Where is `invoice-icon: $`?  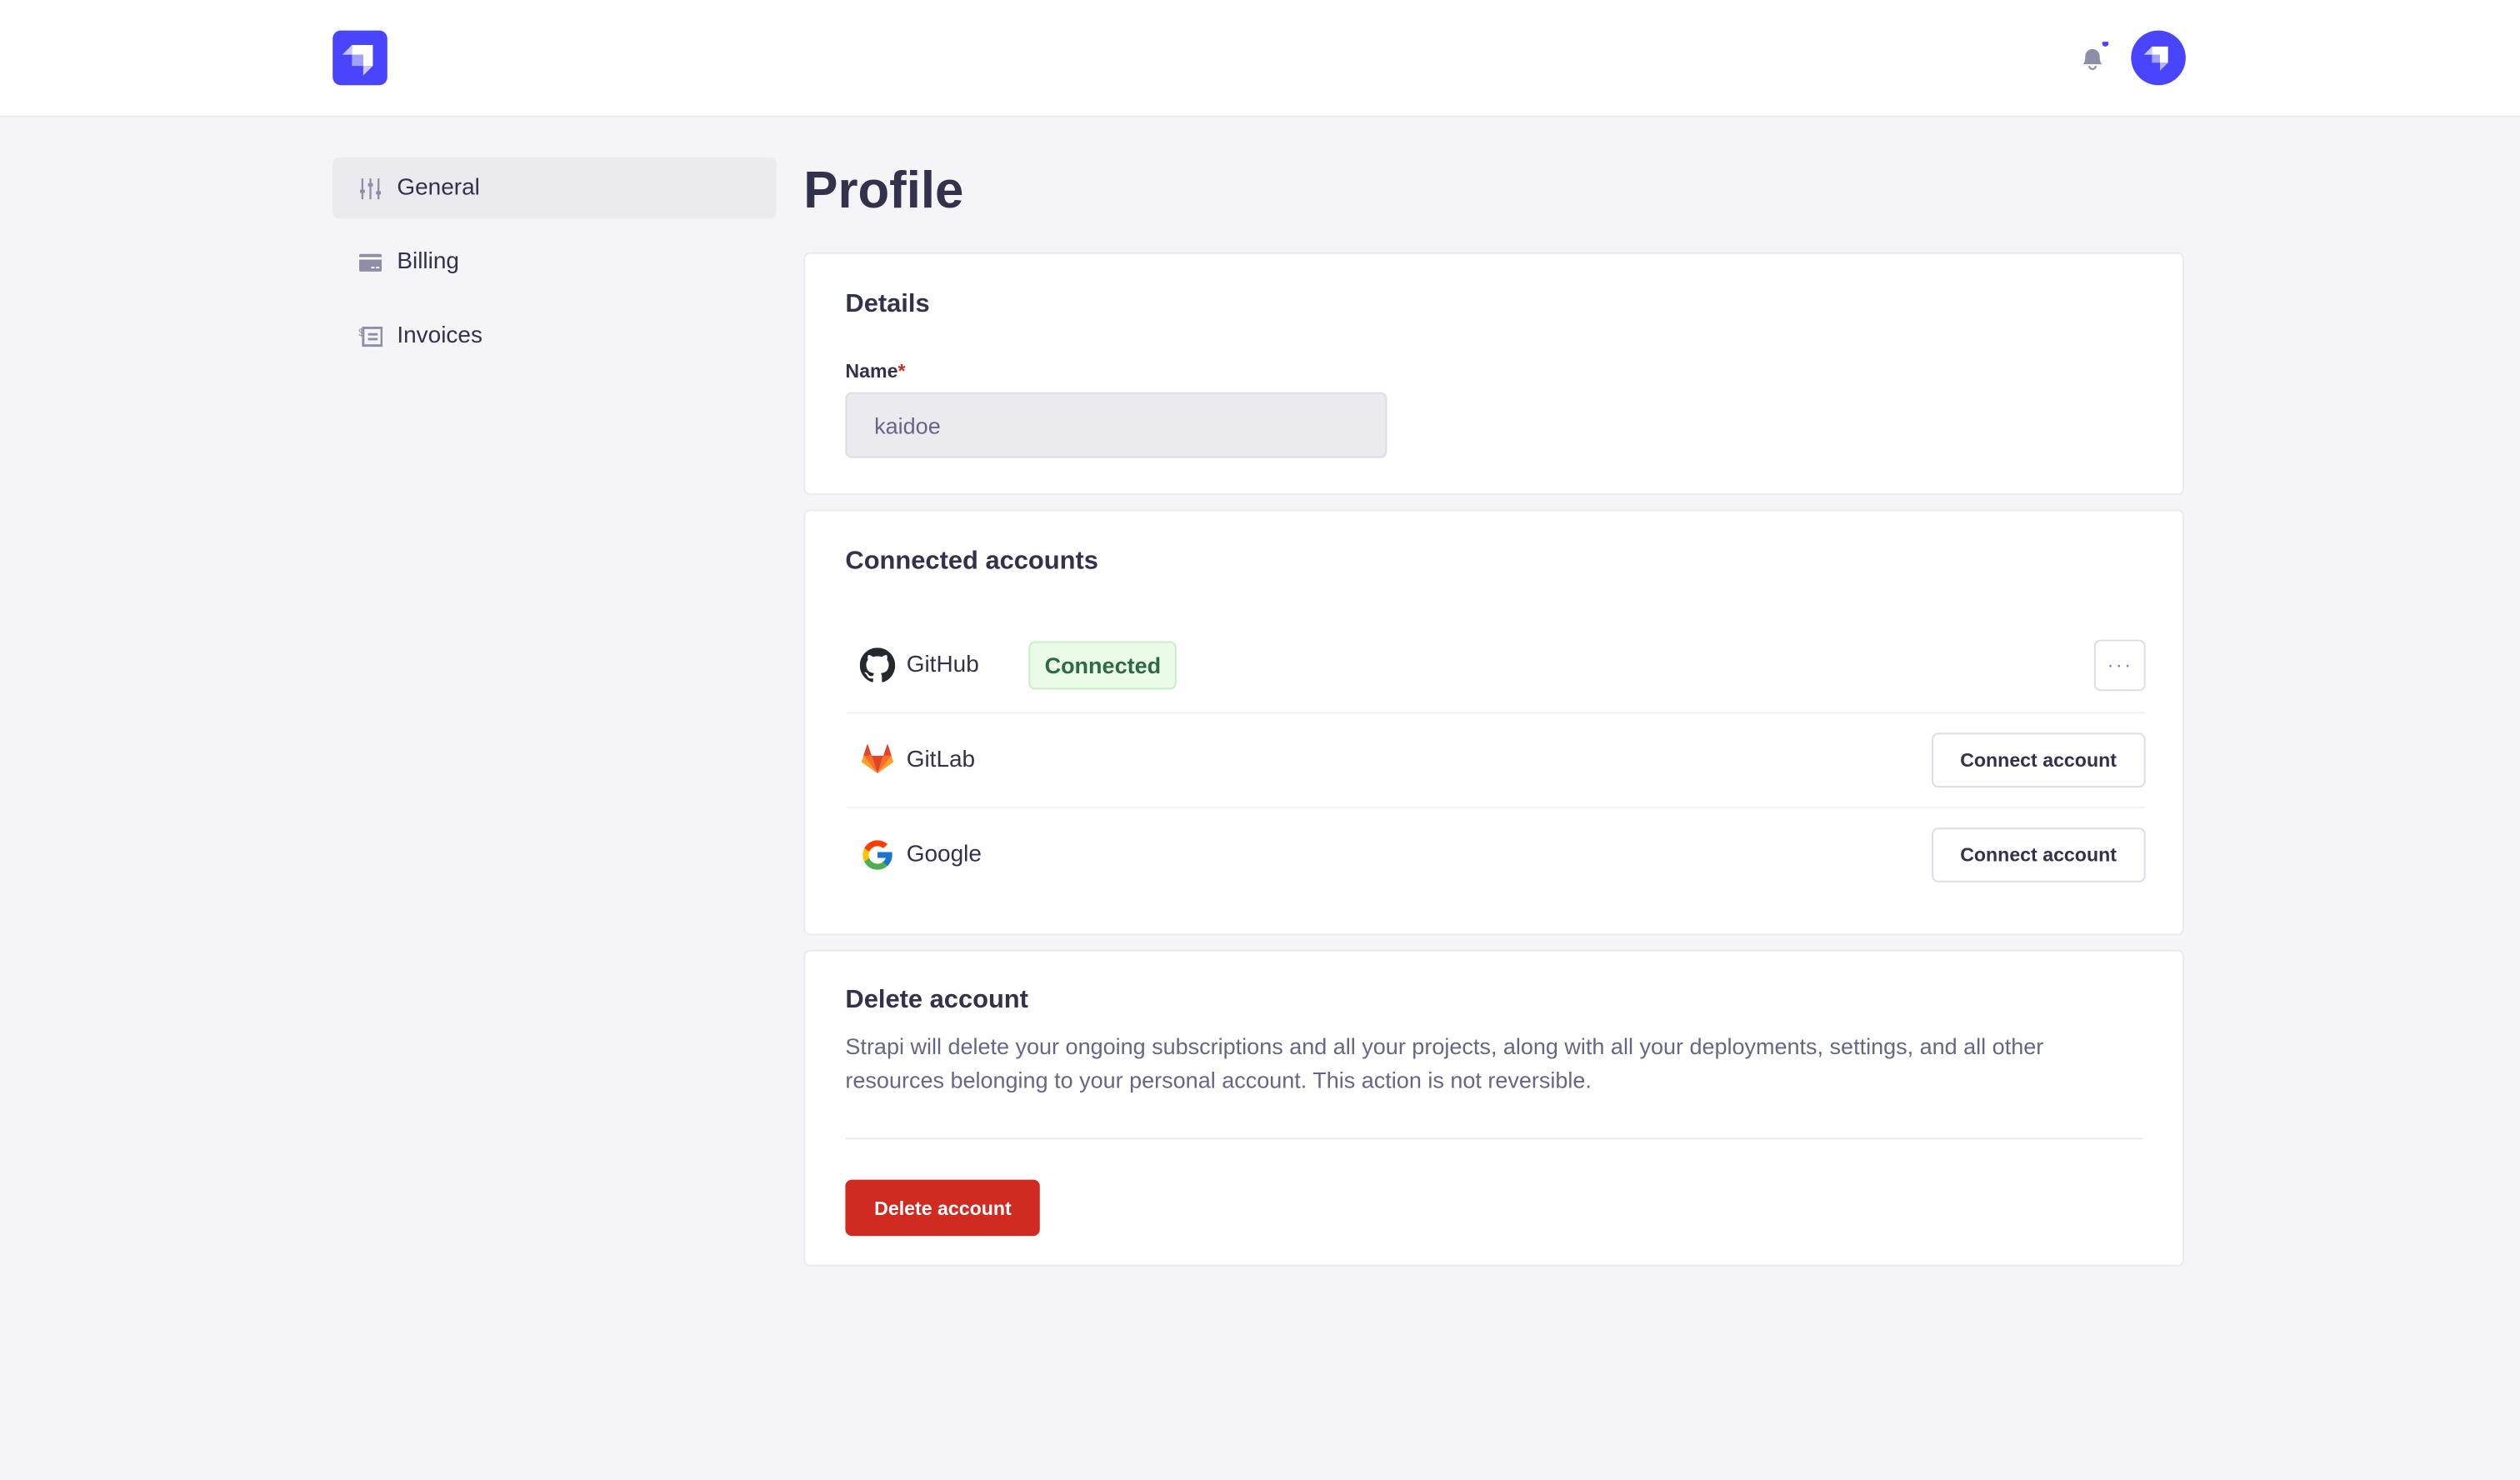 invoice-icon: $ is located at coordinates (370, 336).